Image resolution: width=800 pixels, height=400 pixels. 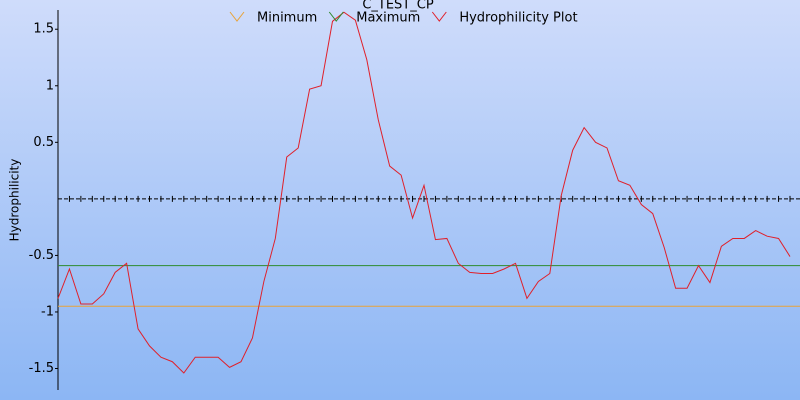 What do you see at coordinates (388, 18) in the screenshot?
I see `legend-label: Maximum` at bounding box center [388, 18].